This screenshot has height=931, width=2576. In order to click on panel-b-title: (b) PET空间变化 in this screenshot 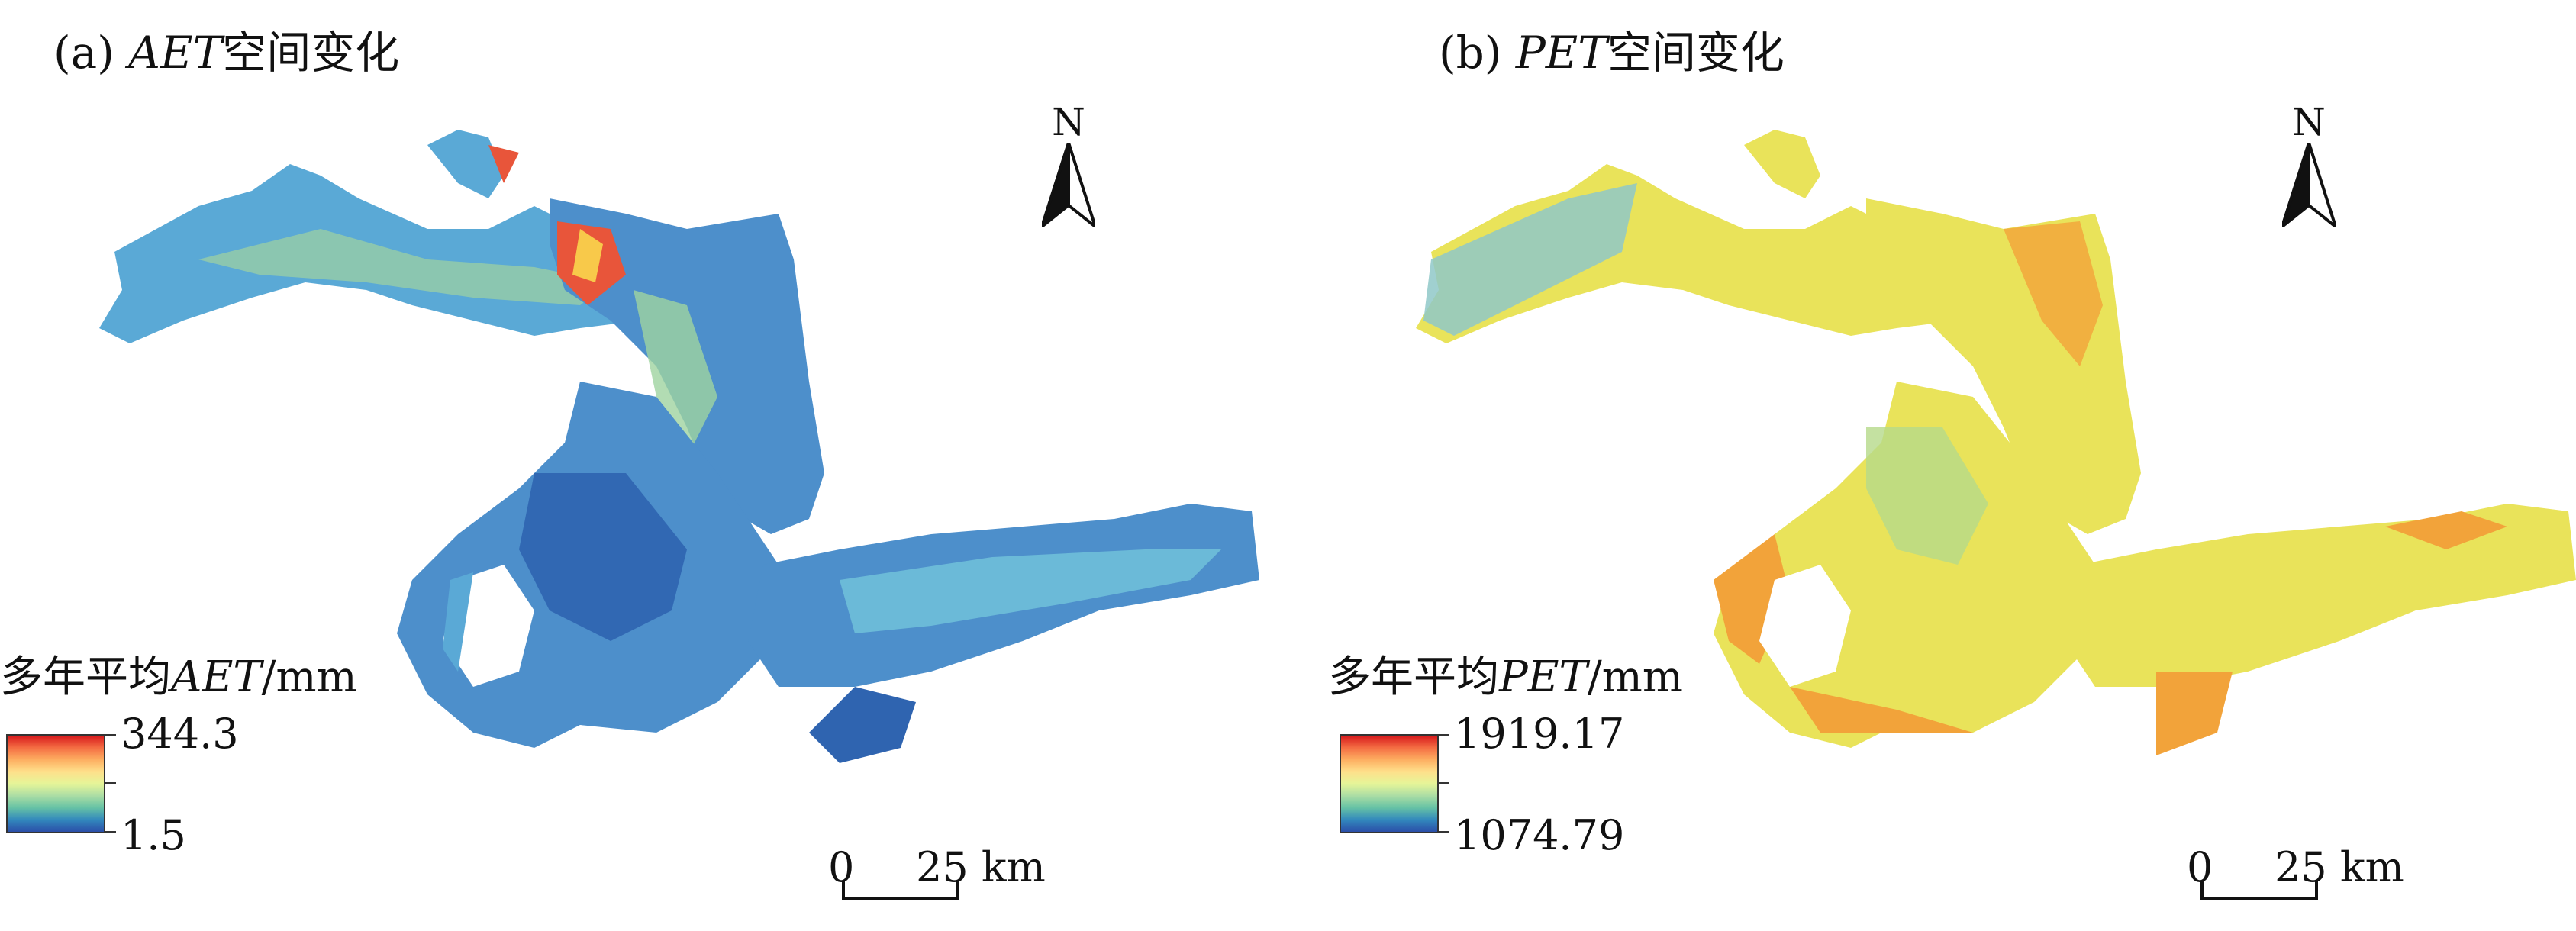, I will do `click(1612, 49)`.